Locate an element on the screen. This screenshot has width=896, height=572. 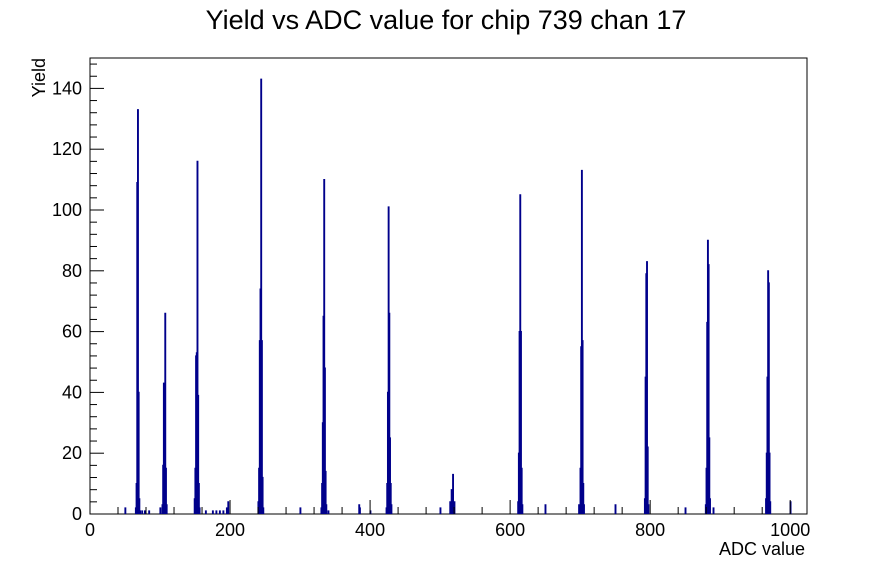
x-tick-label: 600 is located at coordinates (510, 530).